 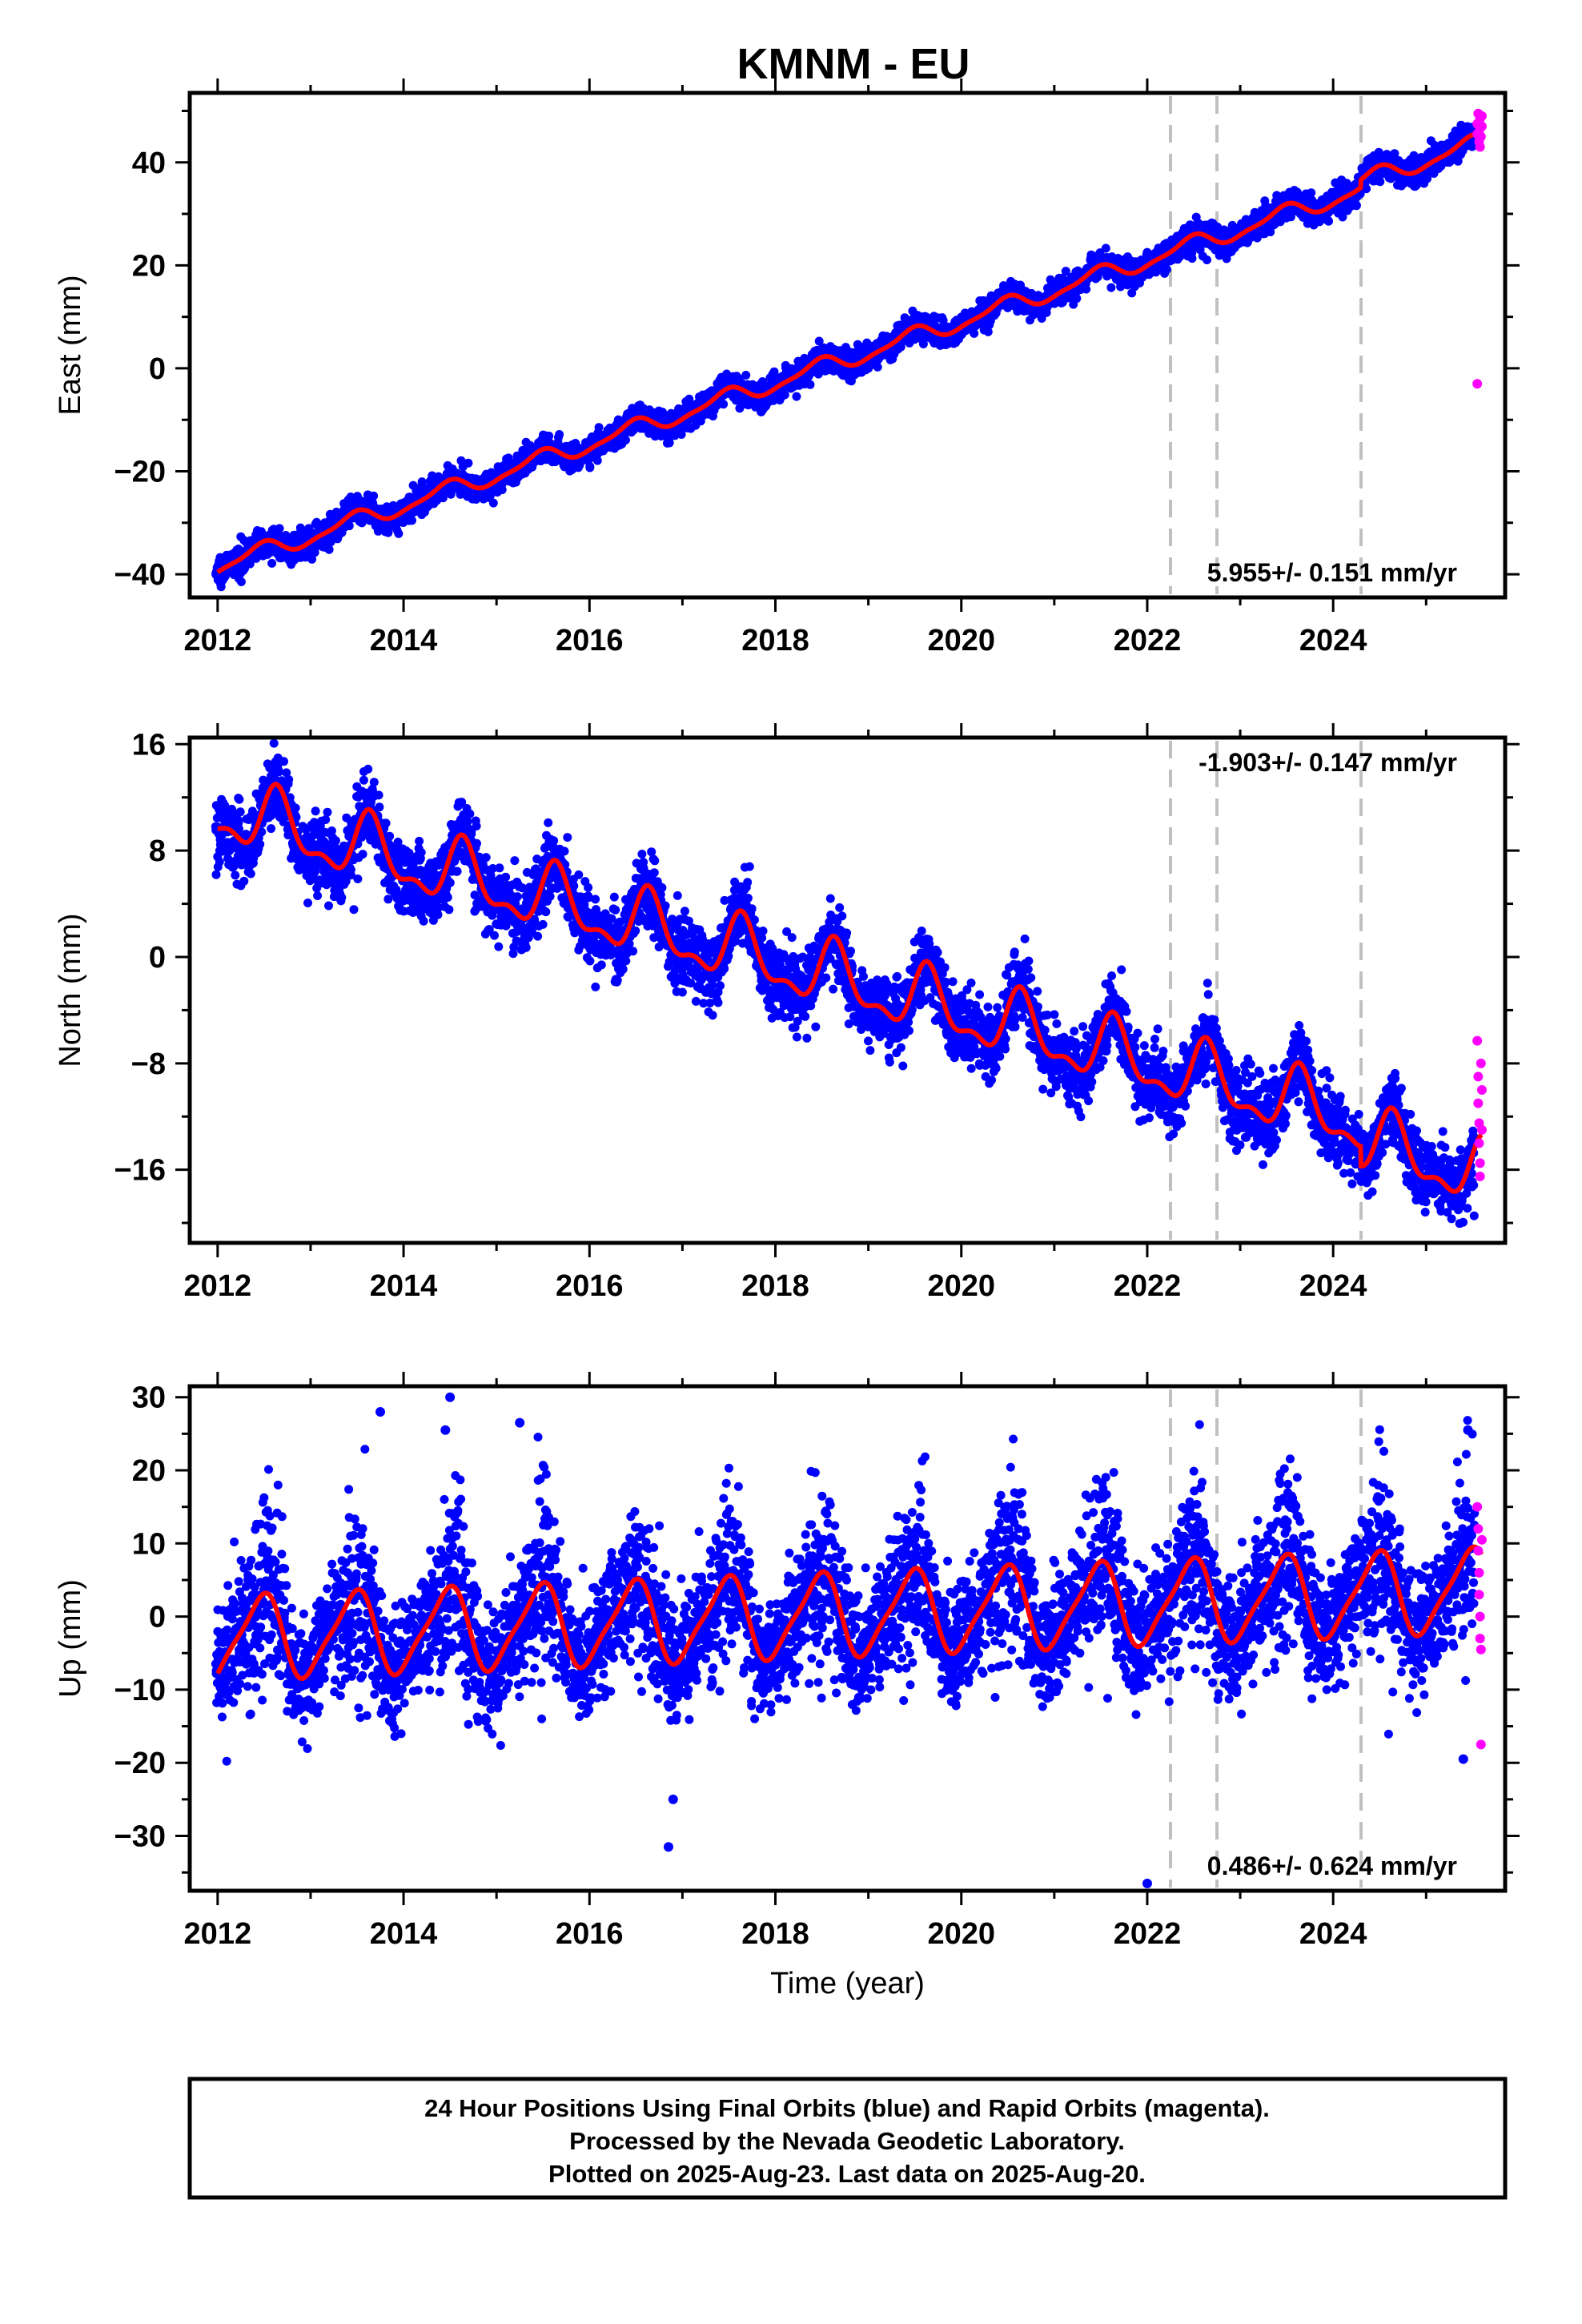 What do you see at coordinates (140, 472) in the screenshot?
I see `east-y-tick-label: −20` at bounding box center [140, 472].